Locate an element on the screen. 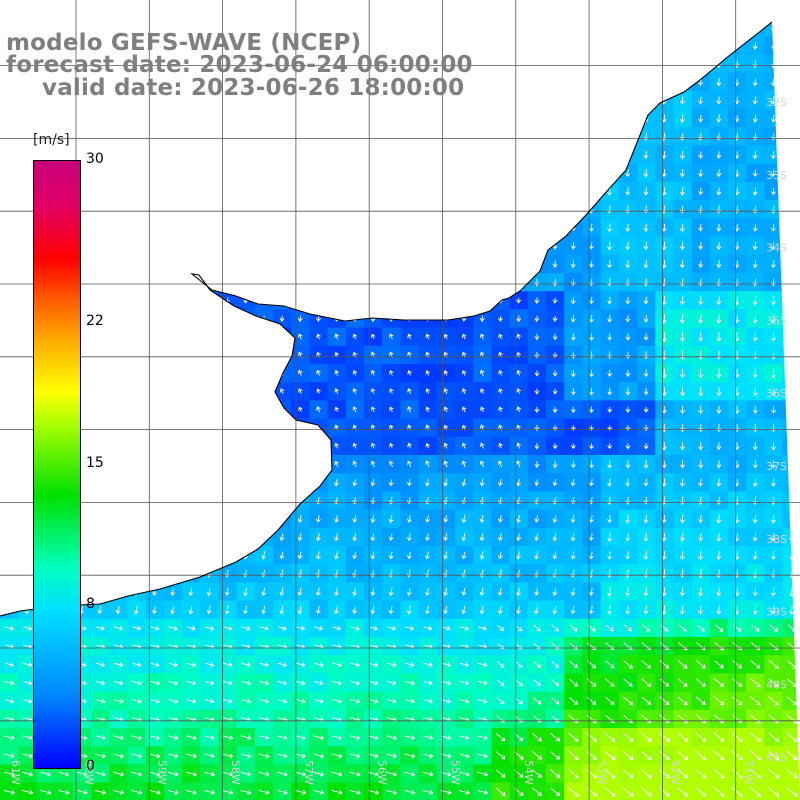 Image resolution: width=800 pixels, height=800 pixels. lat-label: 38S is located at coordinates (776, 539).